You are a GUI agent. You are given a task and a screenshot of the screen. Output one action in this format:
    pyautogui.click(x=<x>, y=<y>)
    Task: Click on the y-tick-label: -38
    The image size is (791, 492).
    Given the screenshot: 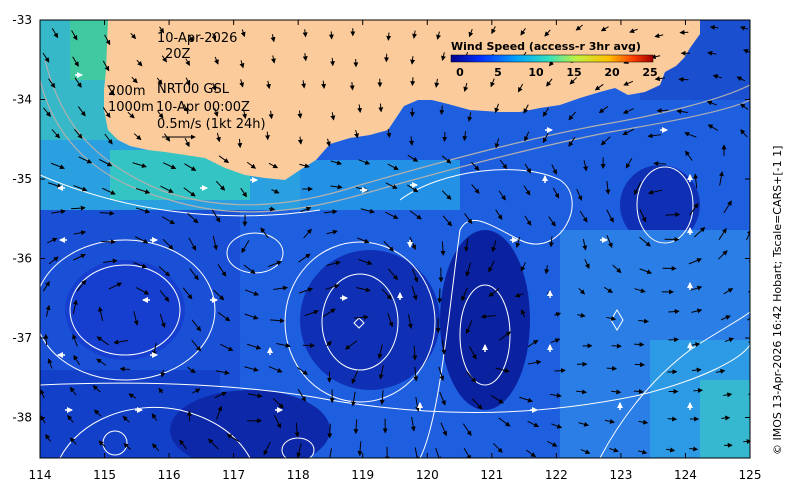 What is the action you would take?
    pyautogui.click(x=22, y=418)
    